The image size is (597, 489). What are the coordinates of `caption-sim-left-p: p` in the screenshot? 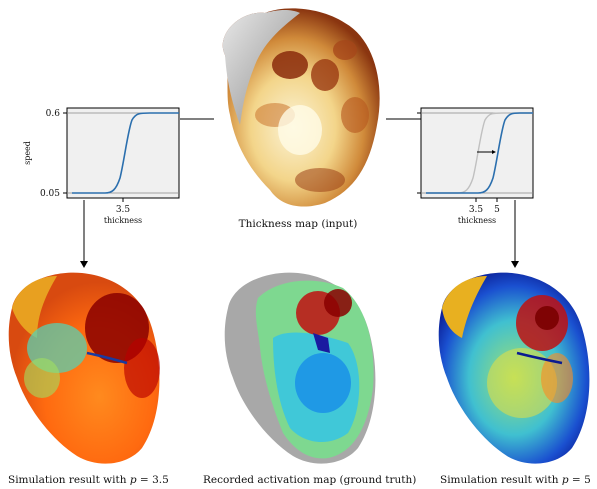 It's located at (133, 480).